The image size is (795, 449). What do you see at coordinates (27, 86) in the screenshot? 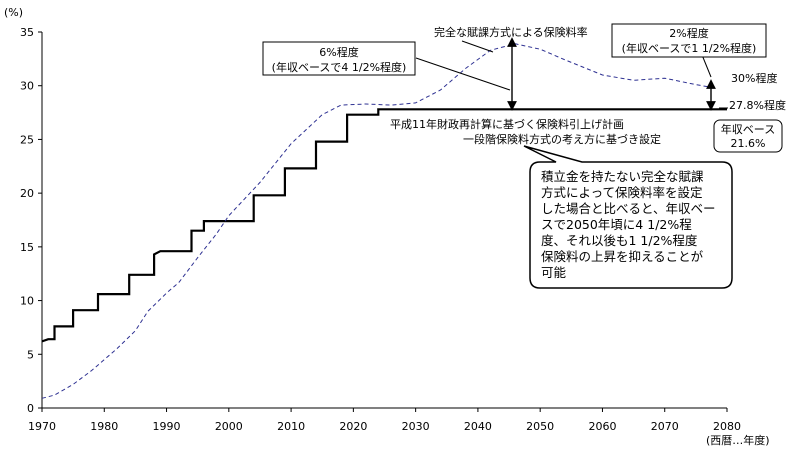
I see `y-tick-label: 30` at bounding box center [27, 86].